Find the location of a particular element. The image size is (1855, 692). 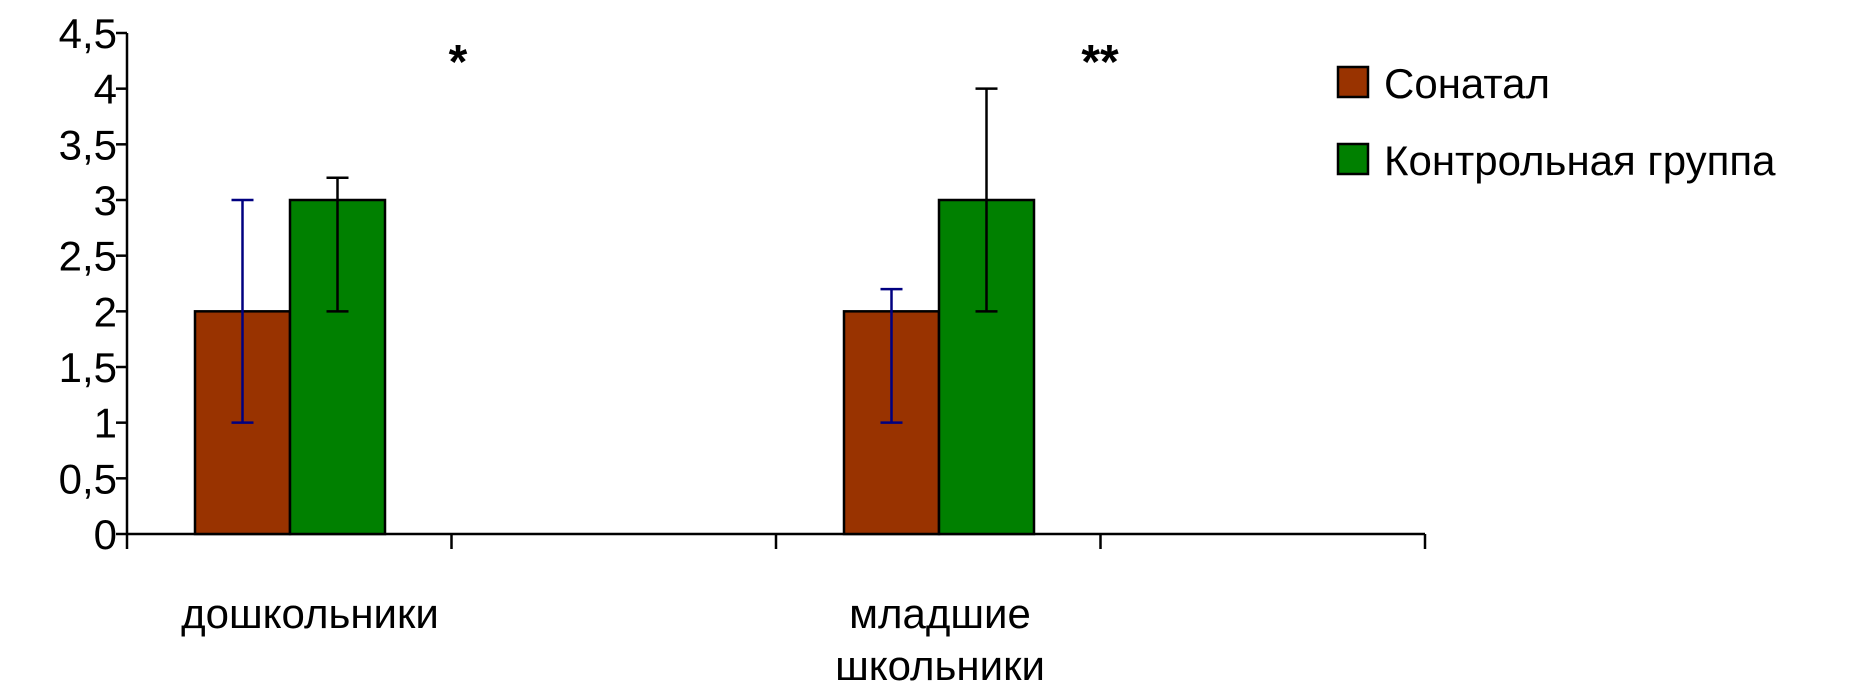

x-category-label-line: младшие is located at coordinates (940, 613).